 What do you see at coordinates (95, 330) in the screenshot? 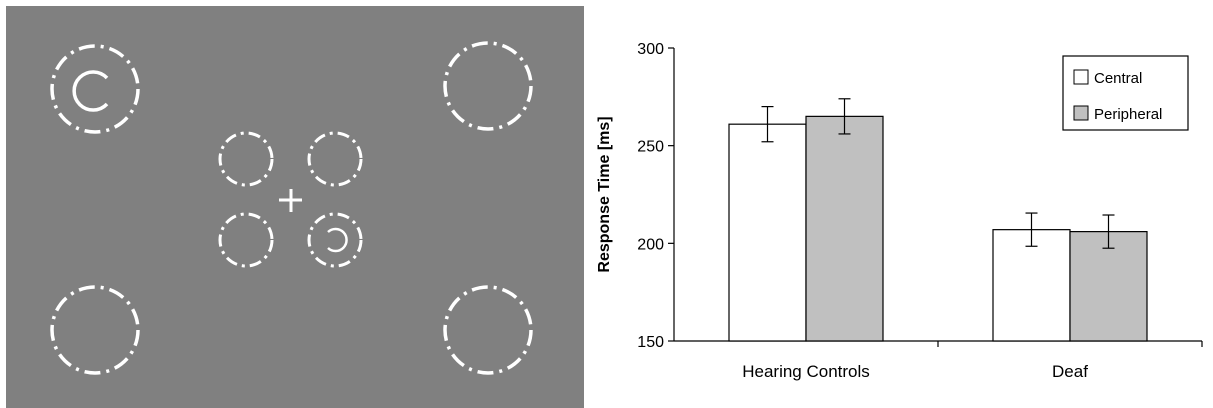
I see `peripheral-placeholder-bottom-left` at bounding box center [95, 330].